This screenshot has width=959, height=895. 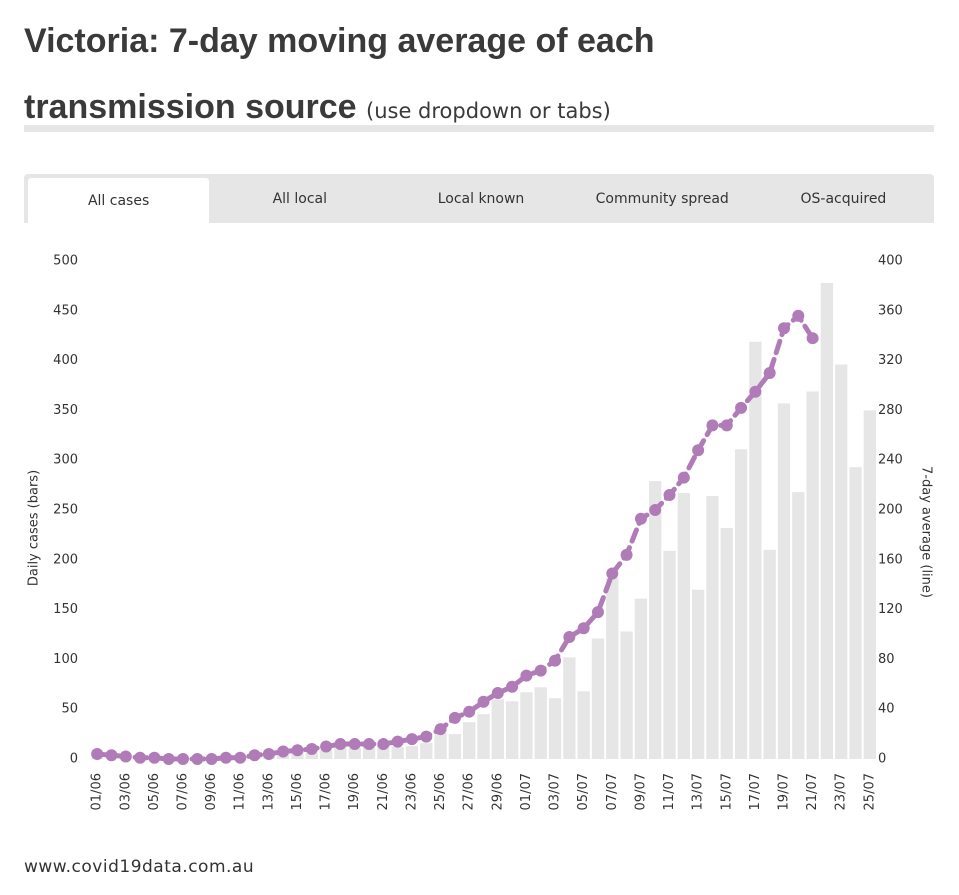 I want to click on x-tick-label: 01/06, so click(x=97, y=791).